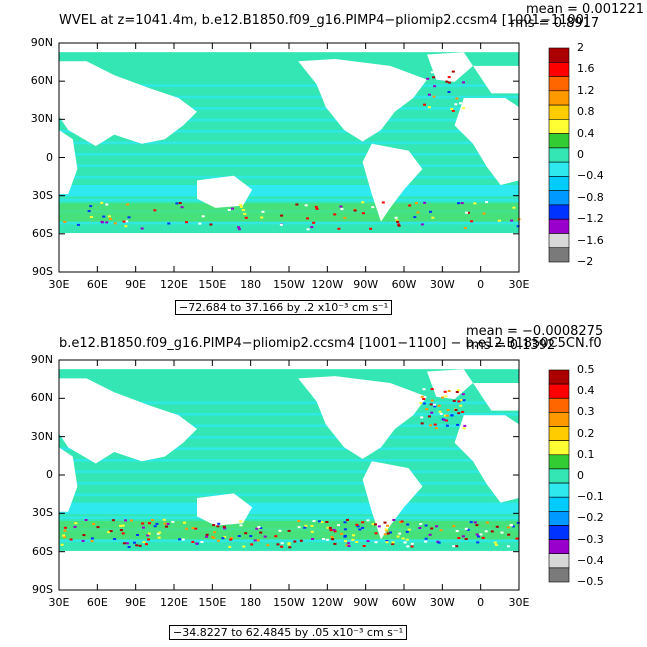 The image size is (647, 647). What do you see at coordinates (580, 154) in the screenshot?
I see `colorbar-label: 0` at bounding box center [580, 154].